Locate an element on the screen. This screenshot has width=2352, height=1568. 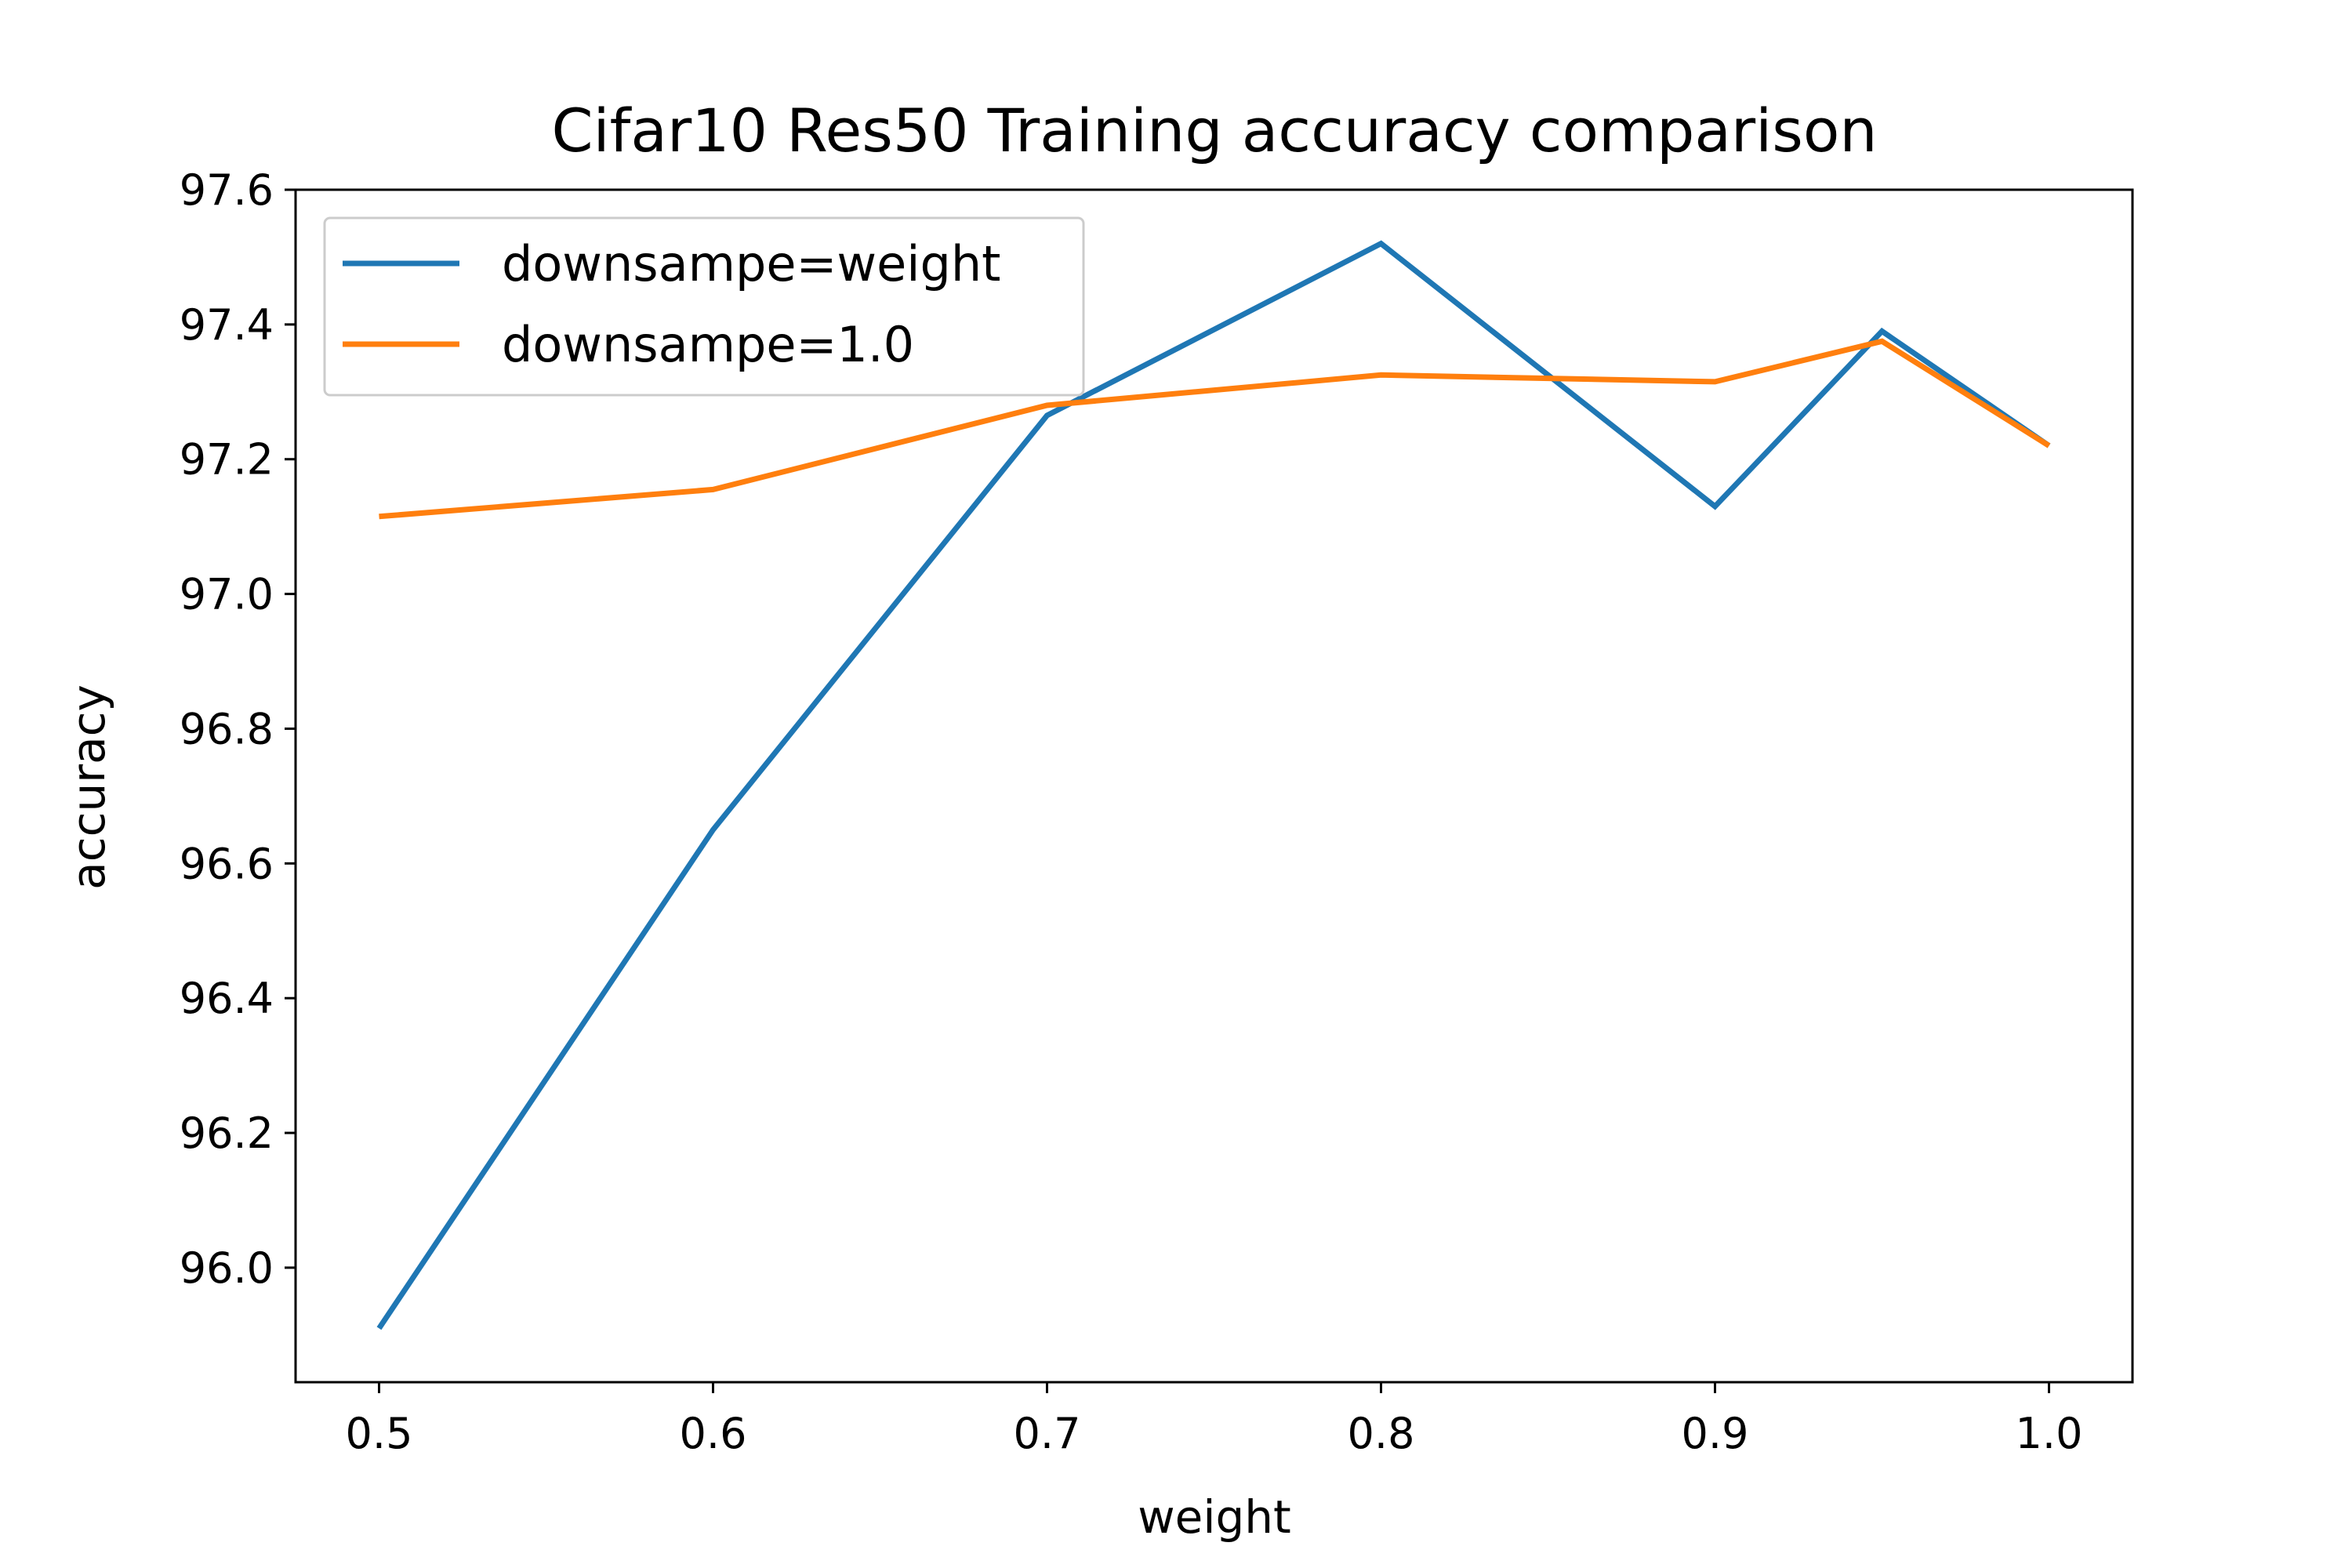
x-axis-label: weight is located at coordinates (1214, 1517).